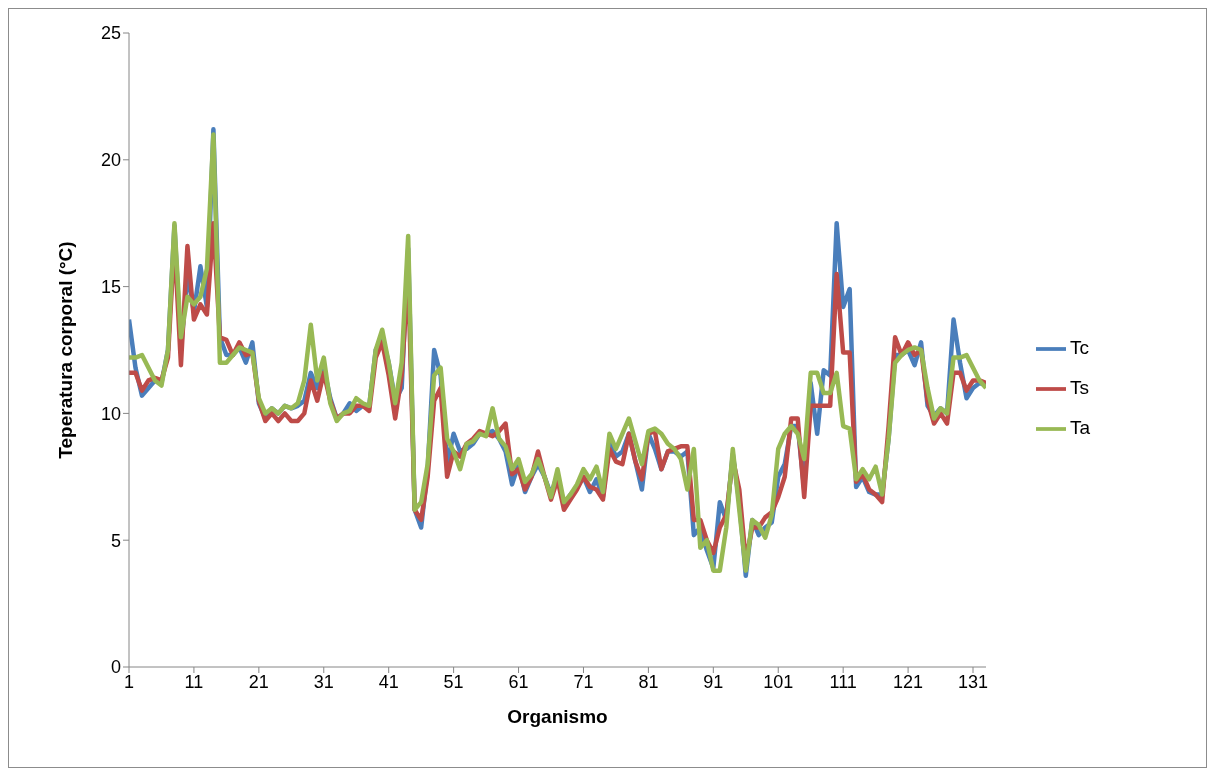 The height and width of the screenshot is (778, 1217). I want to click on x-tick-label: 101, so click(778, 681).